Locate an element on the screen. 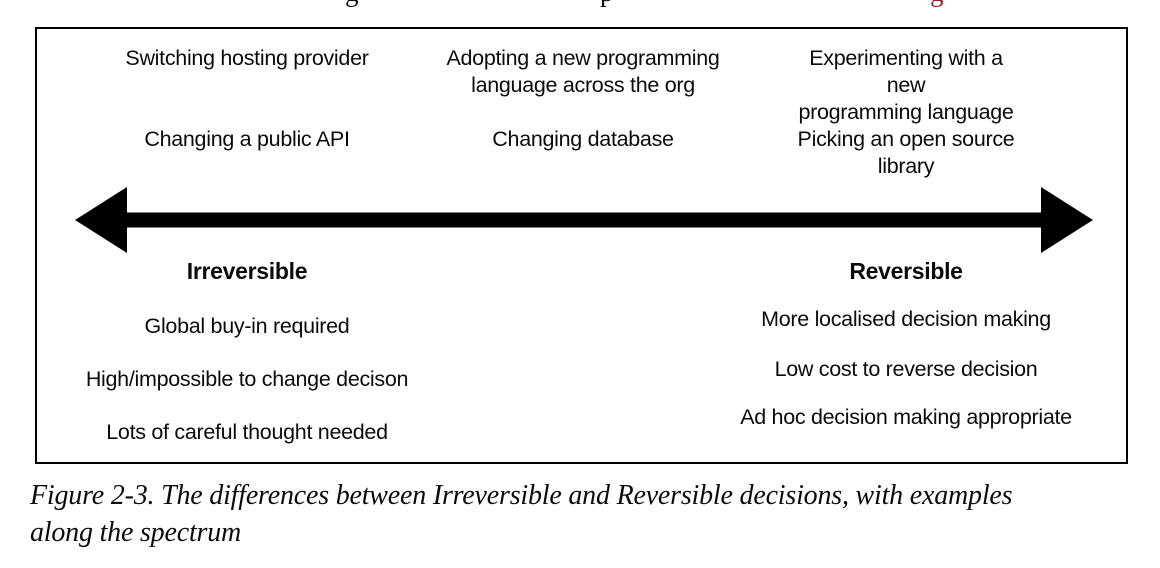 This screenshot has width=1160, height=568. irreversible-trait-careful-thought: Lots of careful thought needed is located at coordinates (247, 432).